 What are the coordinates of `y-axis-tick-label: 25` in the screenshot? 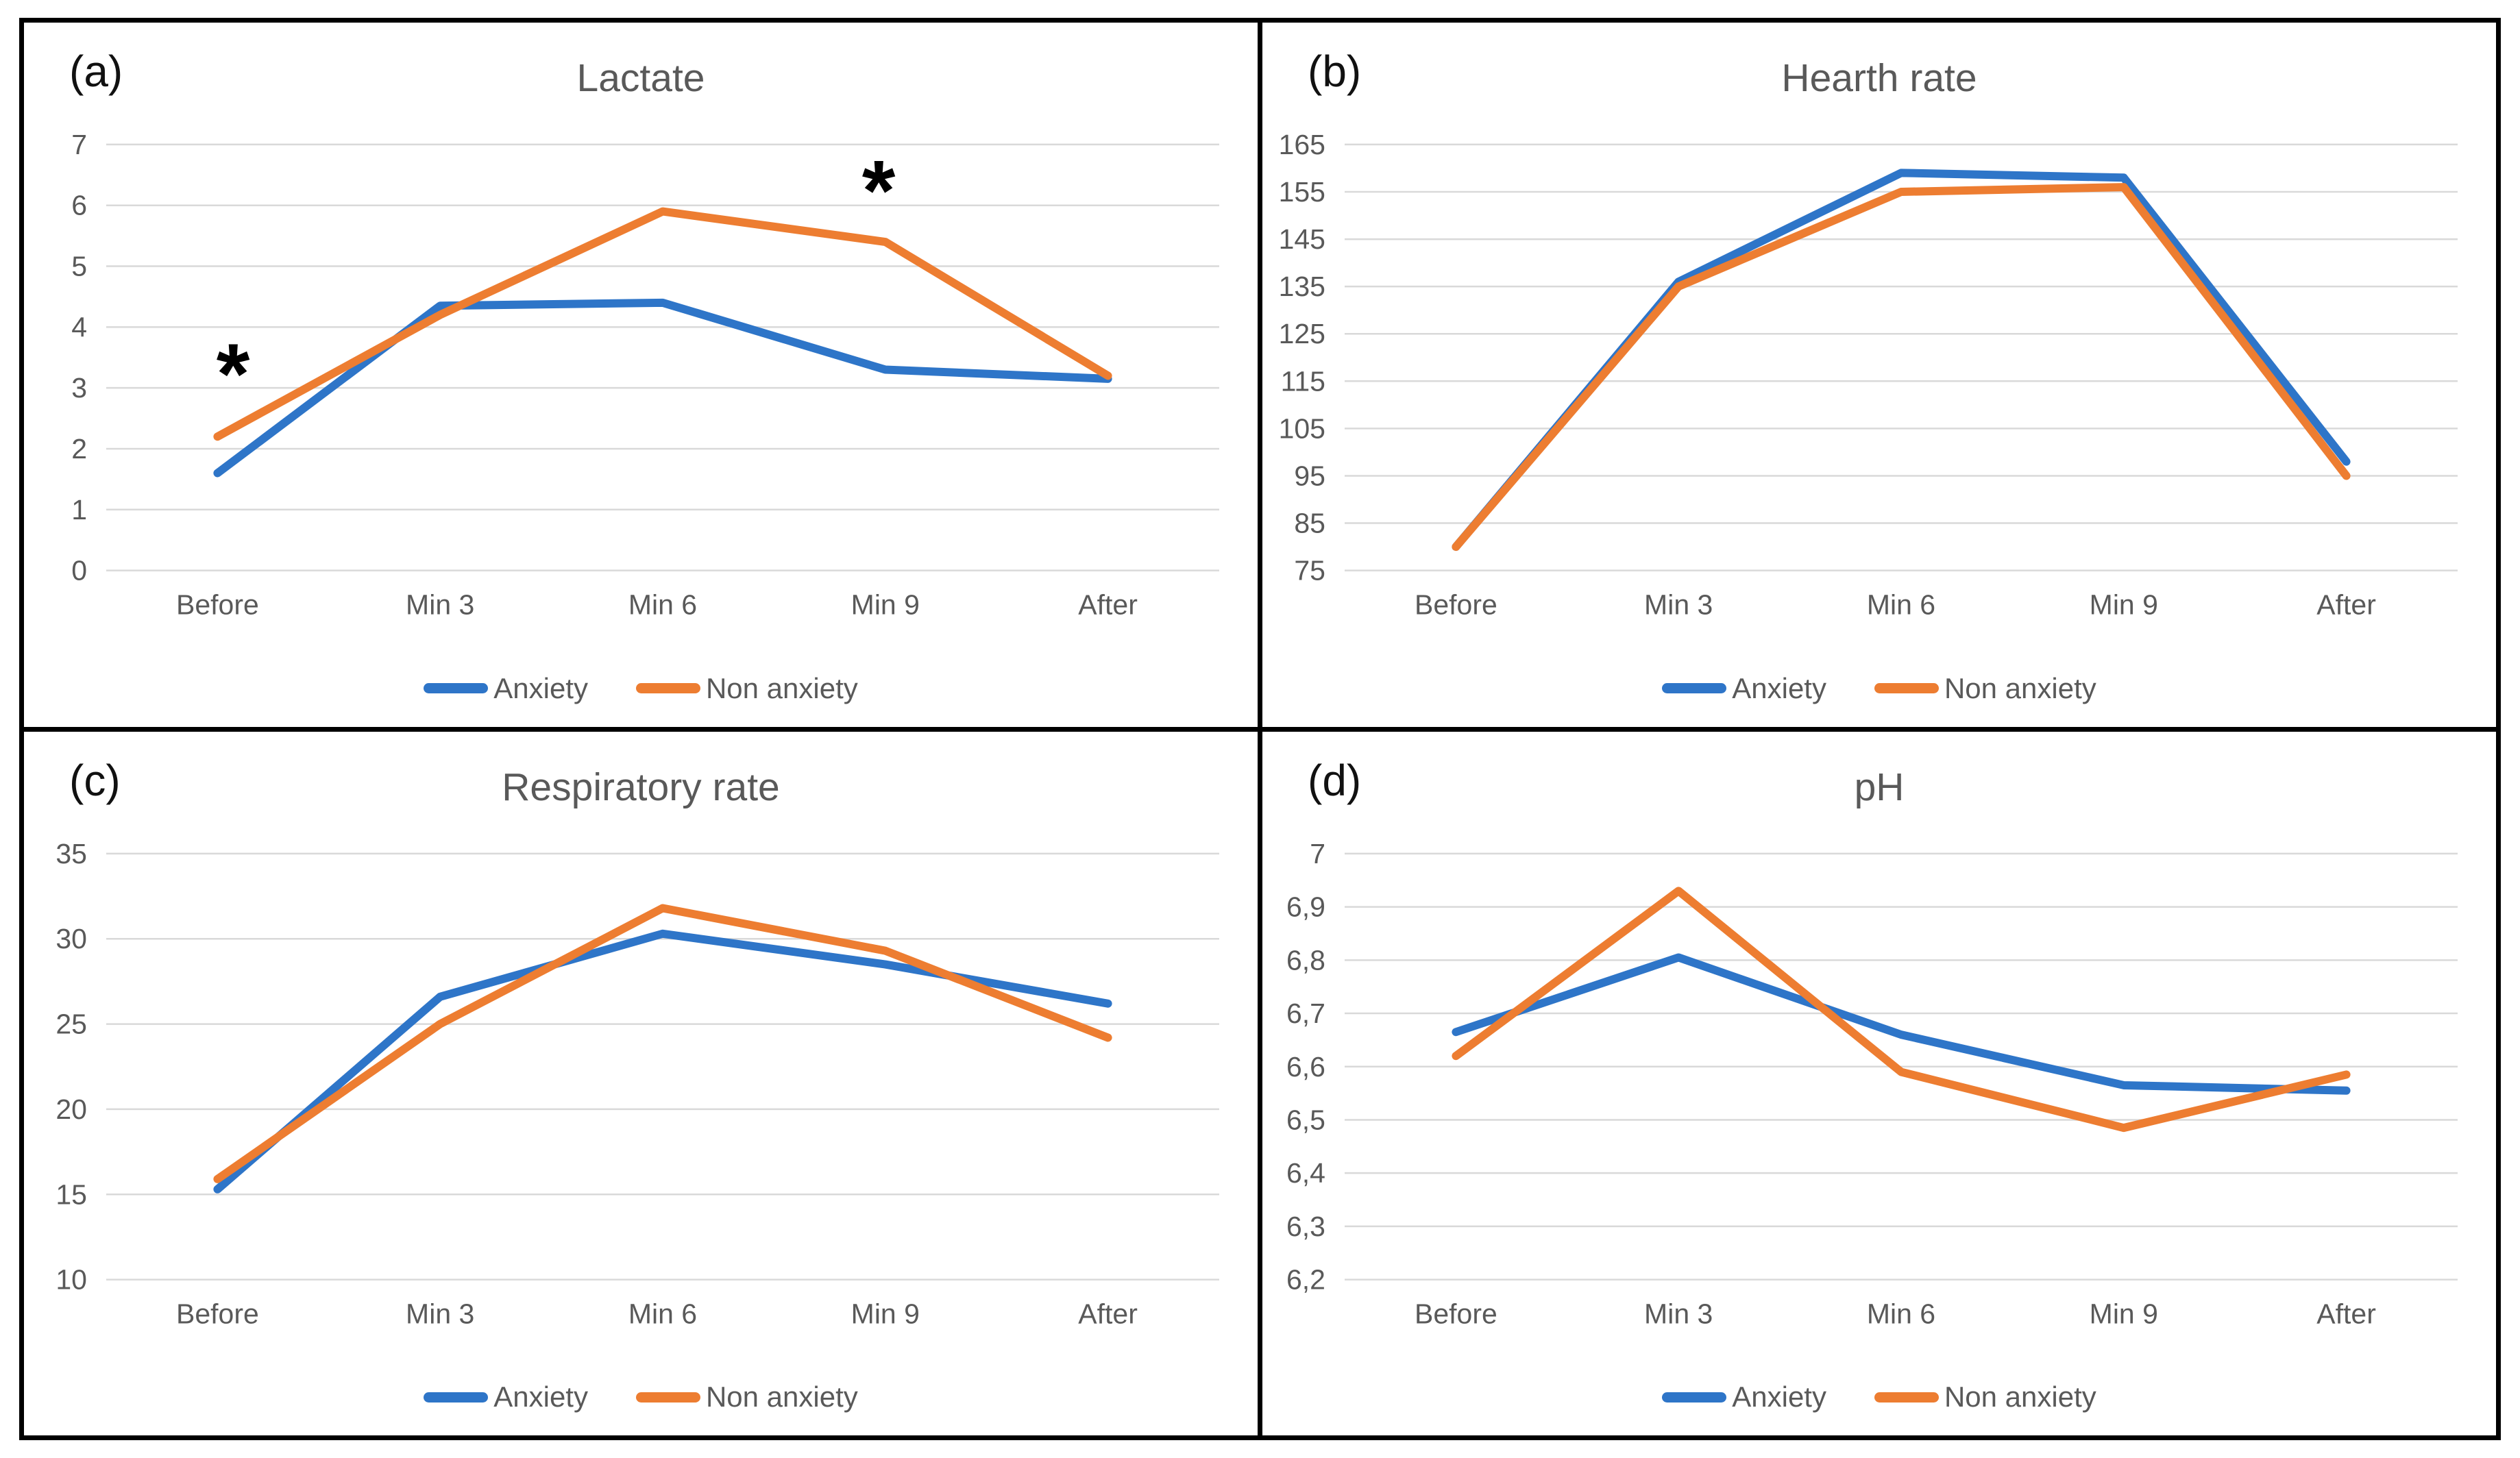 It's located at (71, 1023).